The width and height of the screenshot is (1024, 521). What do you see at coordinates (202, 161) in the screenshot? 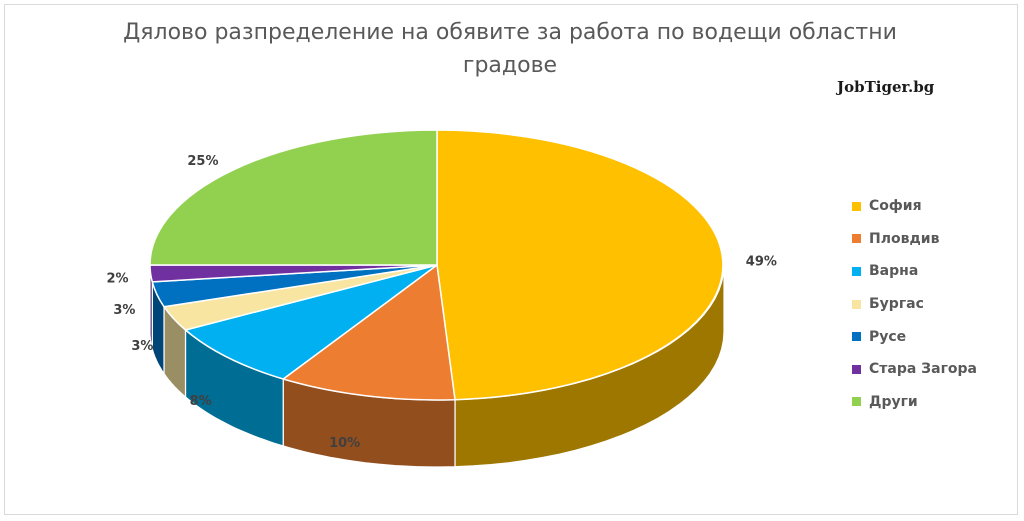
I see `data-label-7: 25%` at bounding box center [202, 161].